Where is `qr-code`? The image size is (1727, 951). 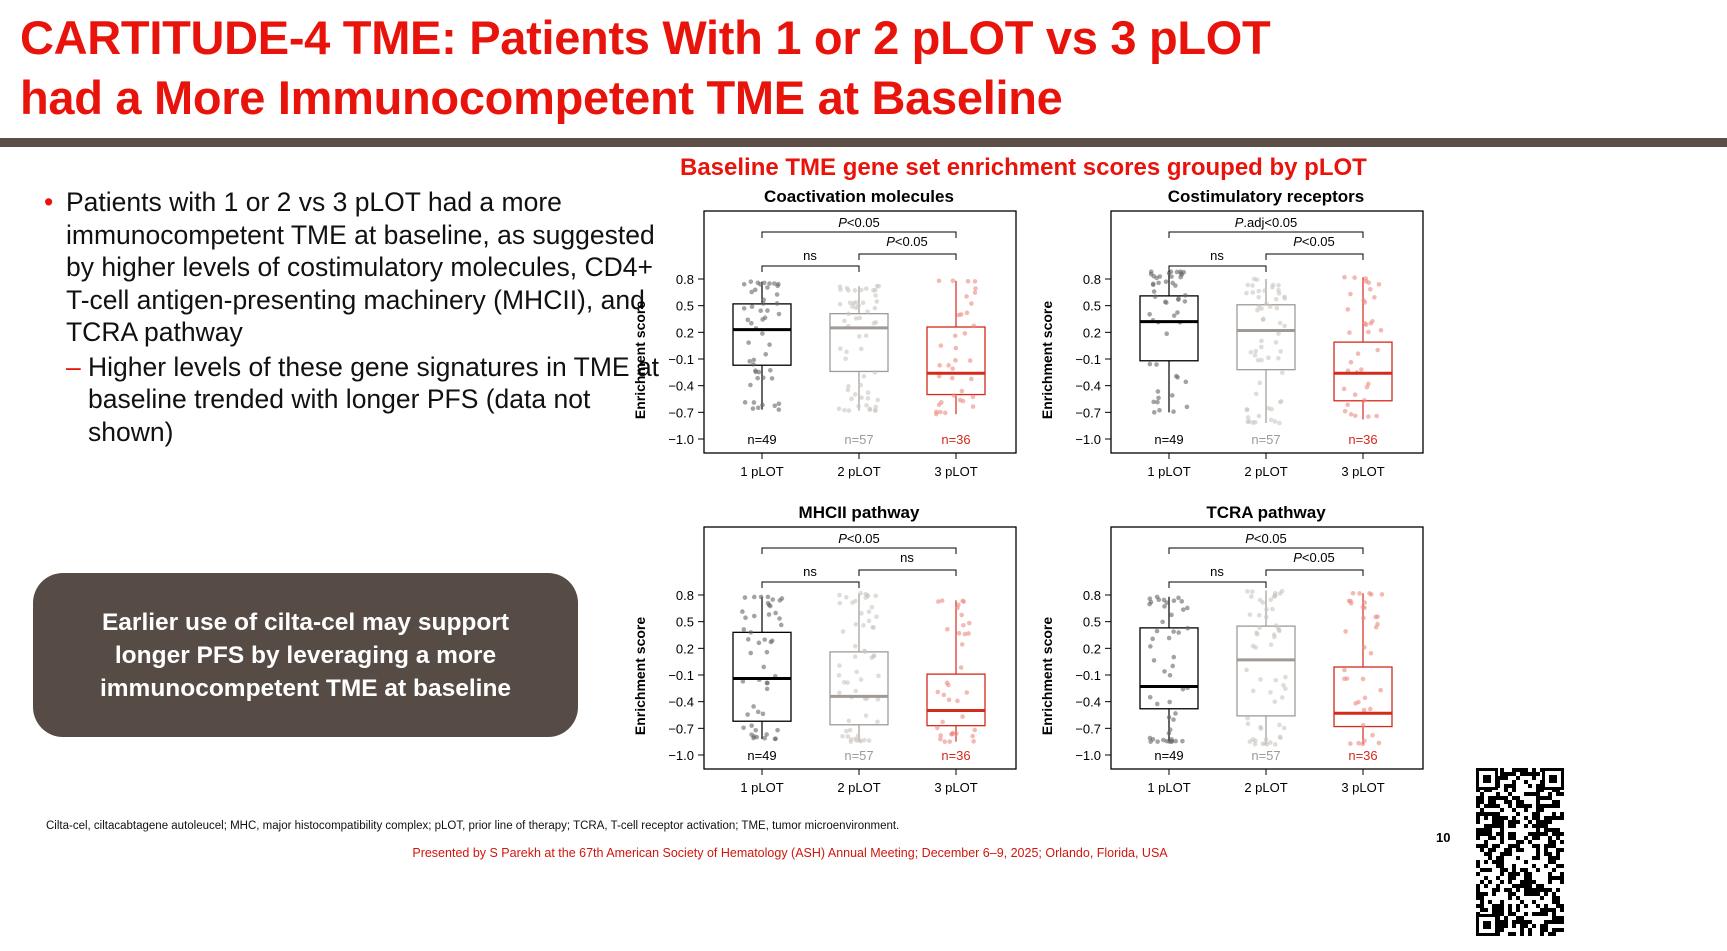
qr-code is located at coordinates (1520, 853).